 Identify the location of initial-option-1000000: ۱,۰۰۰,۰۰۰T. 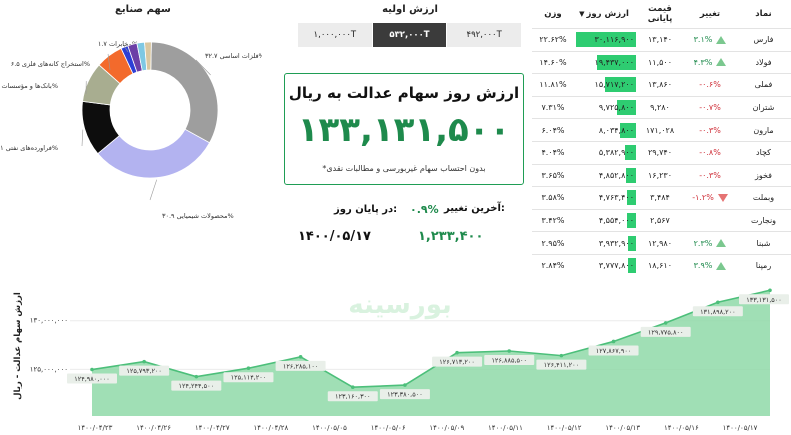
(335, 35).